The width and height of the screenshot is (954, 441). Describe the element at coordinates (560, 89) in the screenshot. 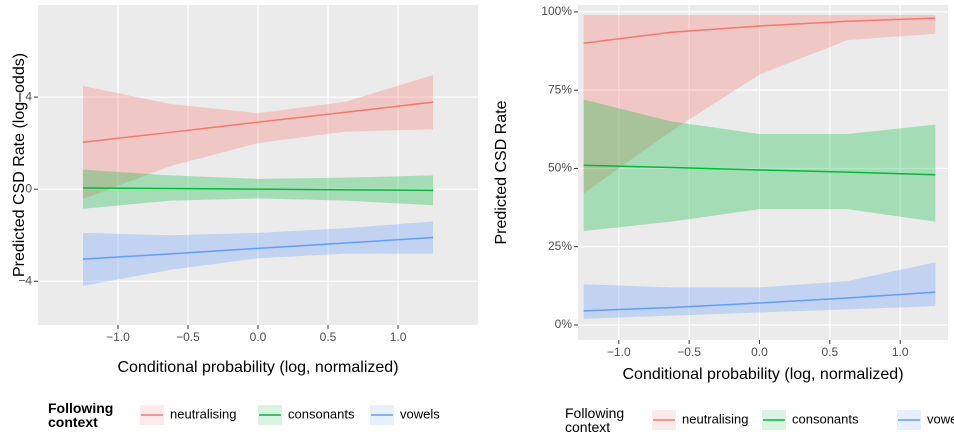

I see `y-tick-label: 75%` at that location.